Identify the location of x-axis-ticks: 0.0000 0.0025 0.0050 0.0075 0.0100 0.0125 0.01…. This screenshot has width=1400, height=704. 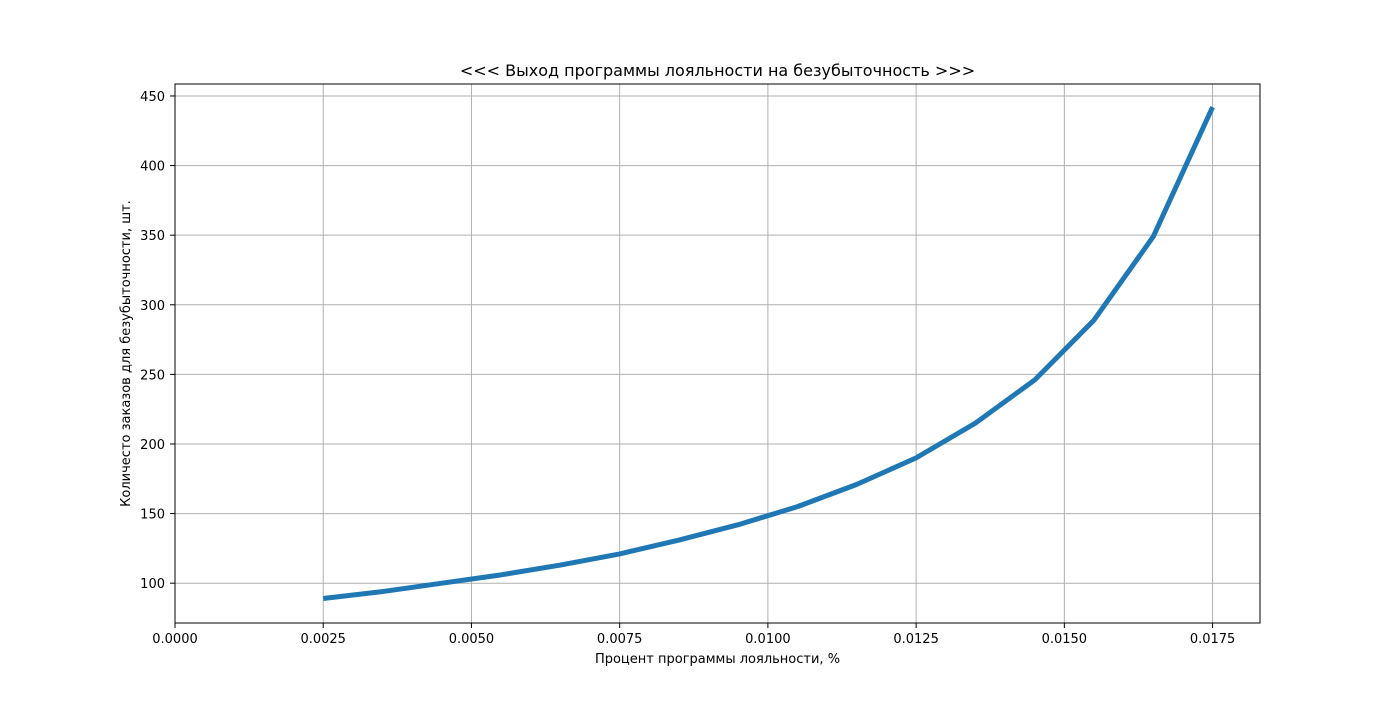
(693, 635).